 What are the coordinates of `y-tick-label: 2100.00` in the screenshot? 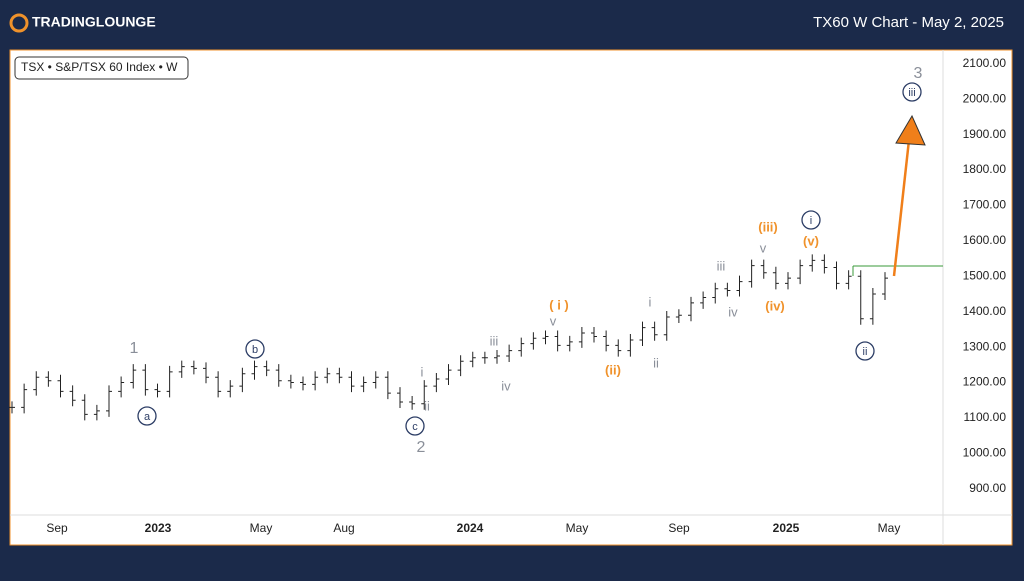 It's located at (985, 63).